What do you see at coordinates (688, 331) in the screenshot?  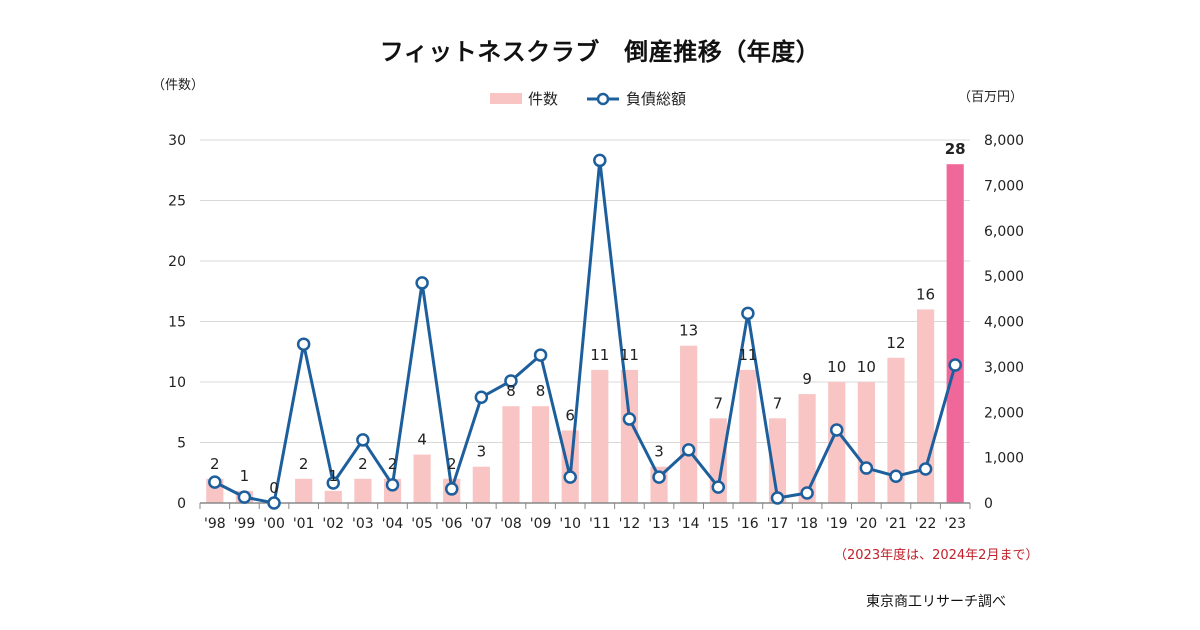 I see `bar-data-label: 13` at bounding box center [688, 331].